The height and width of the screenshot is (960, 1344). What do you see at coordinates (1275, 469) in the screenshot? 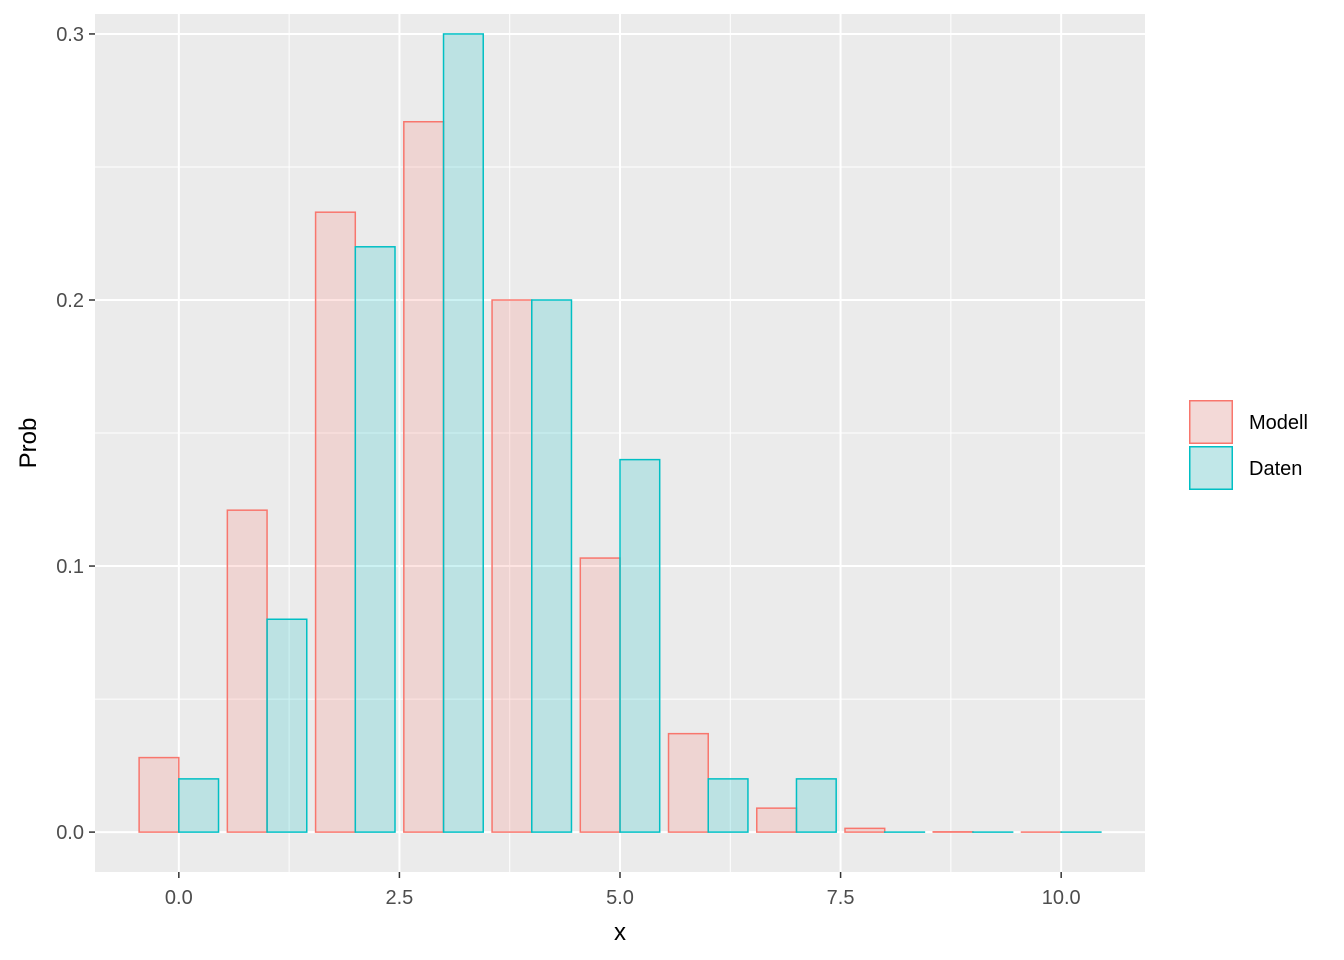
I see `legend-label-daten: Daten` at bounding box center [1275, 469].